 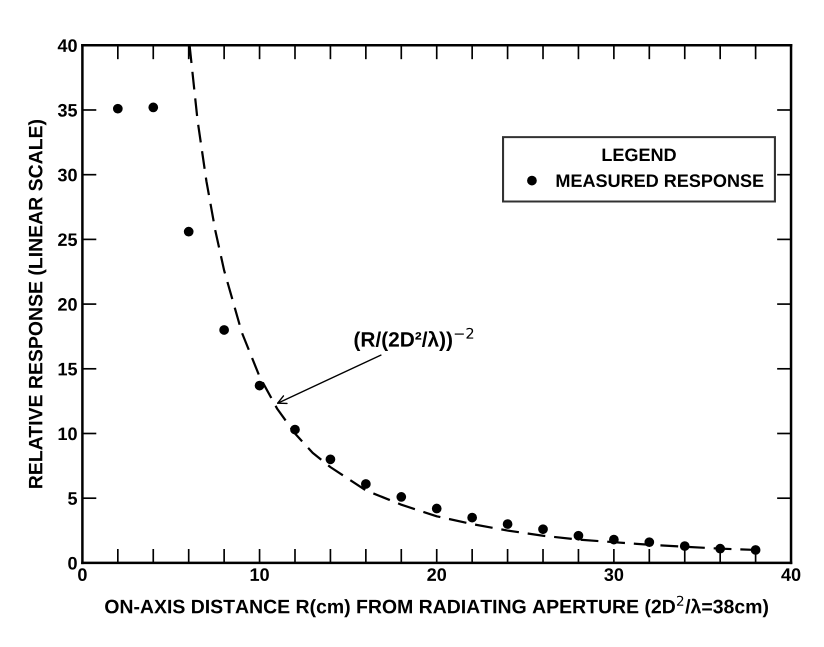 I want to click on y-tick-label: 5, so click(x=73, y=498).